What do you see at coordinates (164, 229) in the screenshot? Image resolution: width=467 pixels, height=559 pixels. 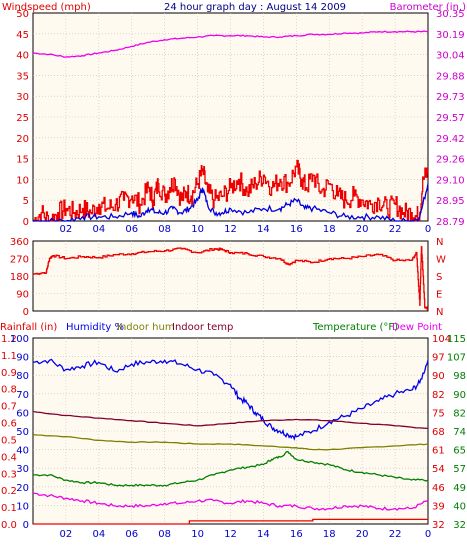 I see `wind-x-tick-label: 08` at bounding box center [164, 229].